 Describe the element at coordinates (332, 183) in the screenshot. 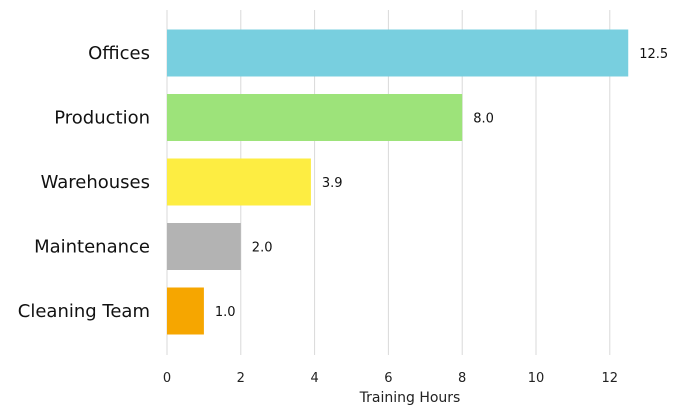

I see `value-label: 3.9` at that location.